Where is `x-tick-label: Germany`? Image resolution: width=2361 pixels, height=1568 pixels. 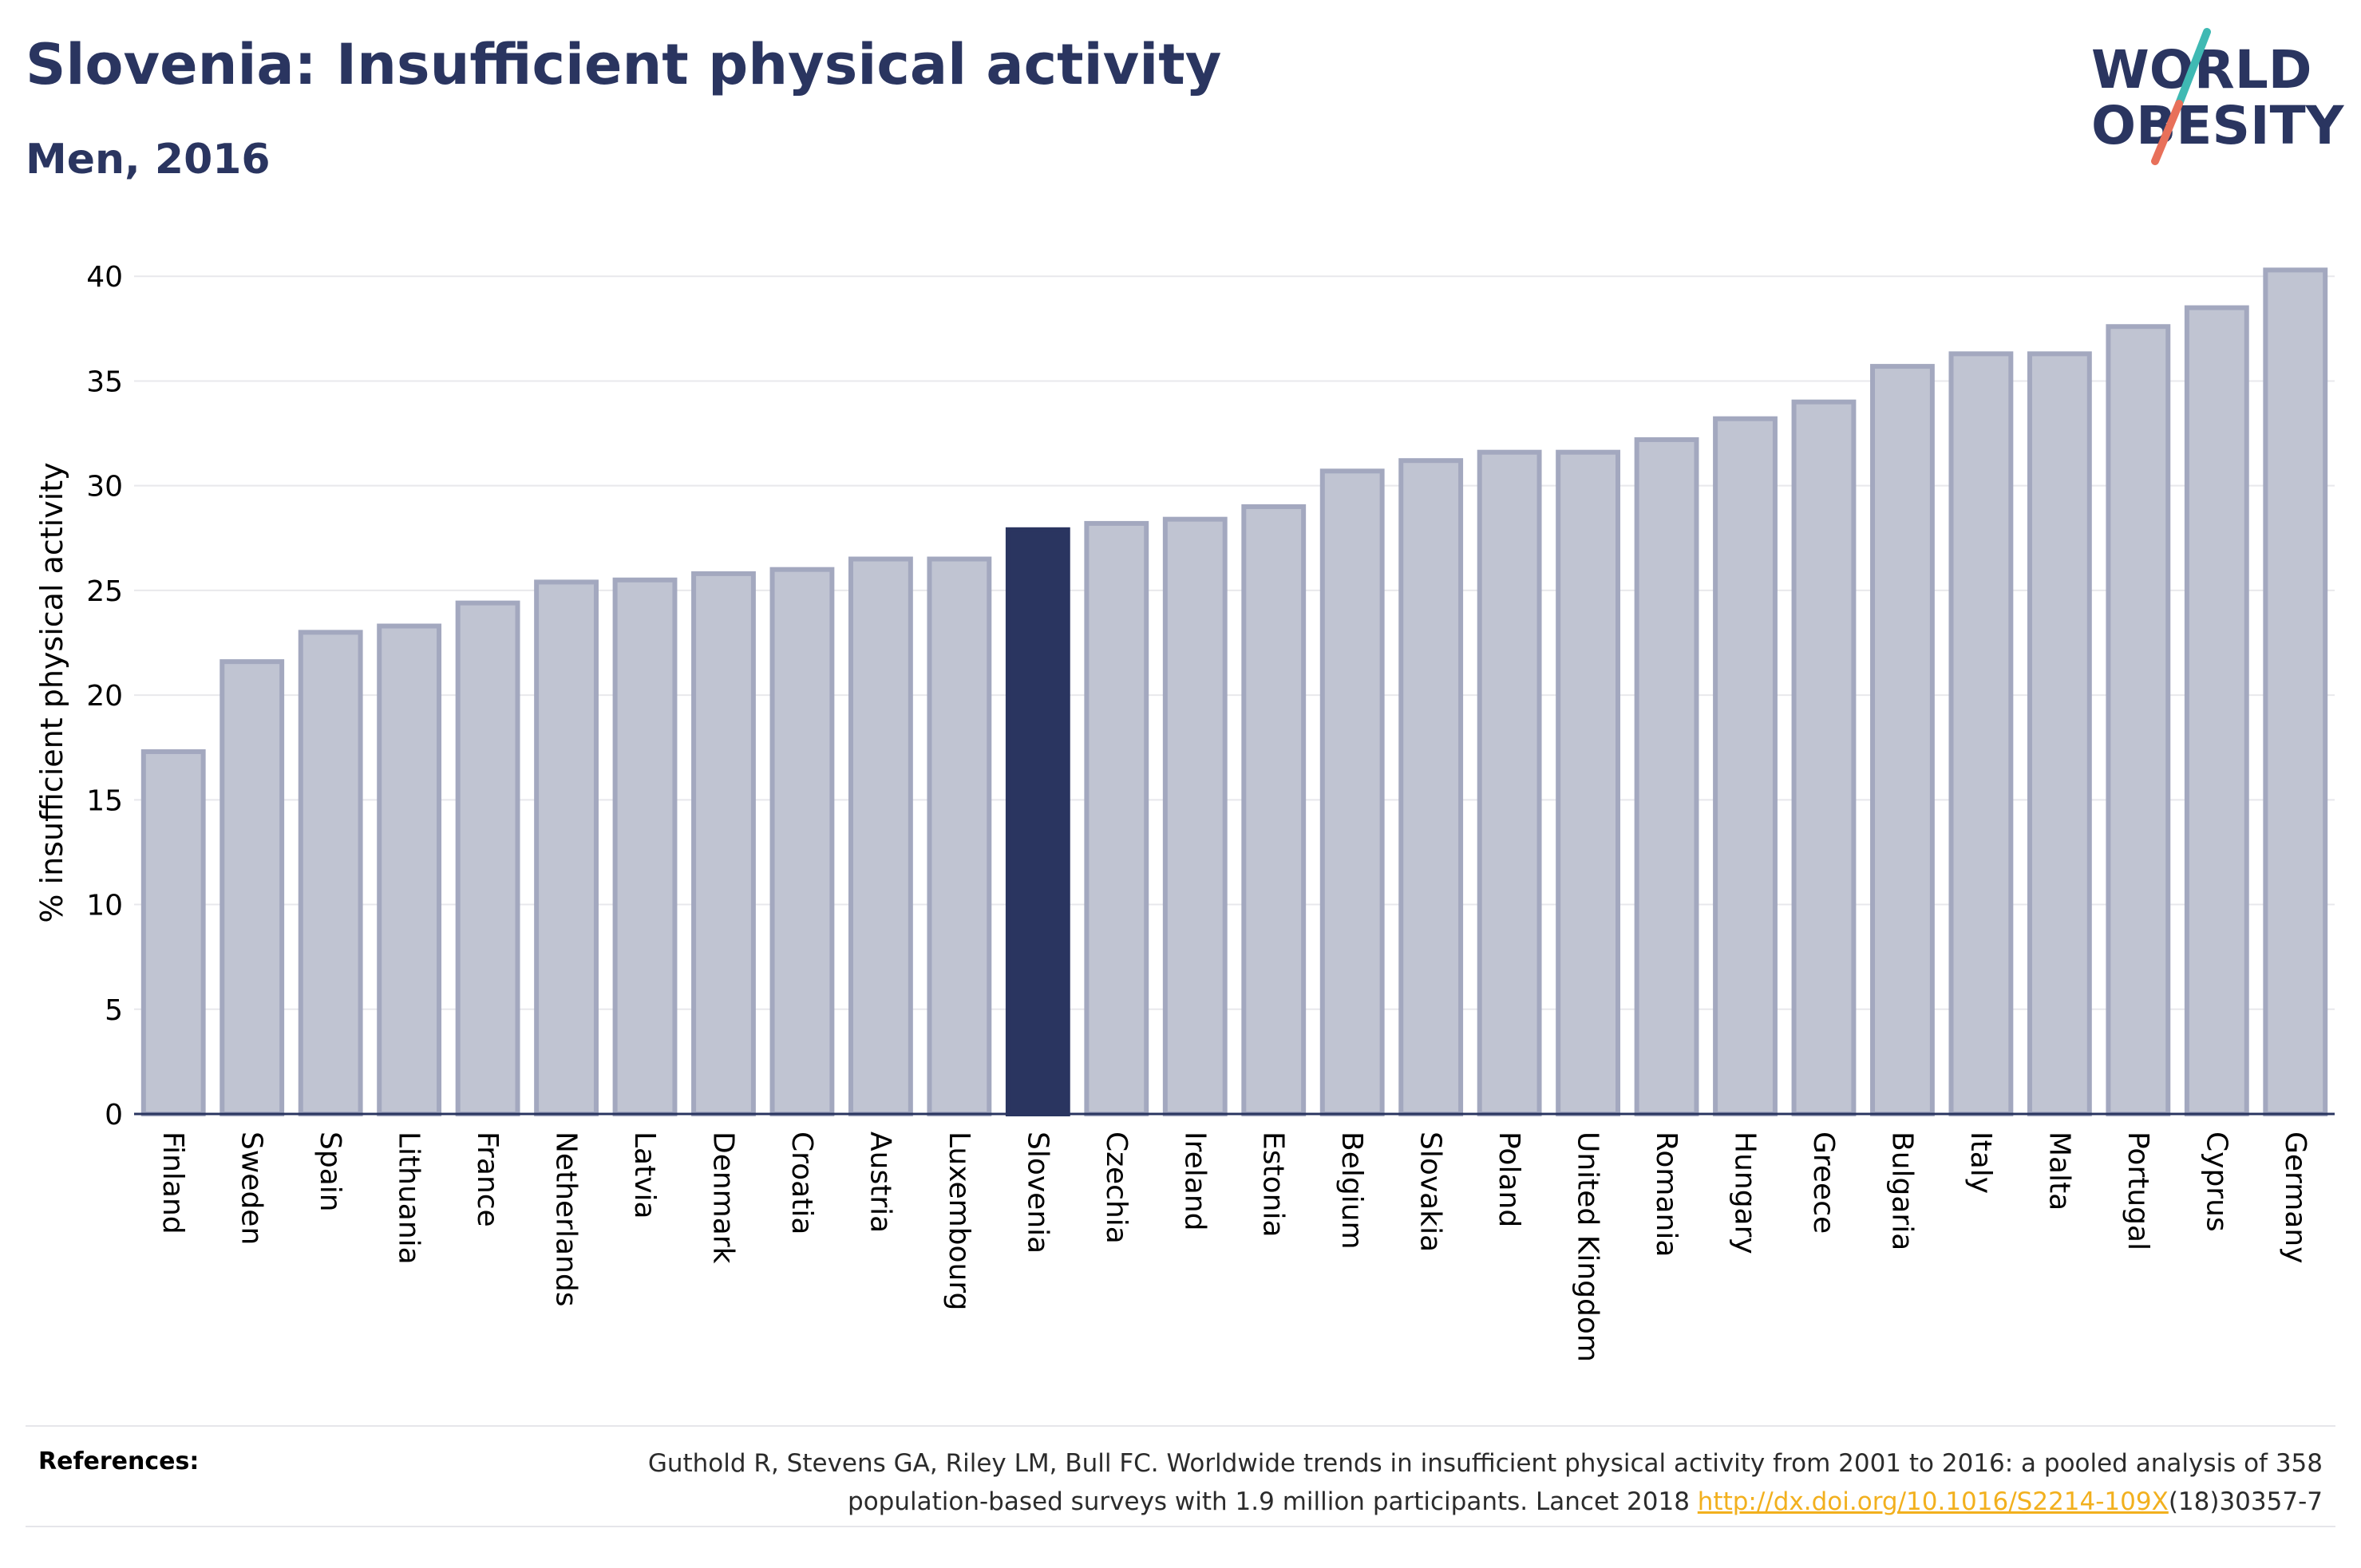 x-tick-label: Germany is located at coordinates (2295, 1197).